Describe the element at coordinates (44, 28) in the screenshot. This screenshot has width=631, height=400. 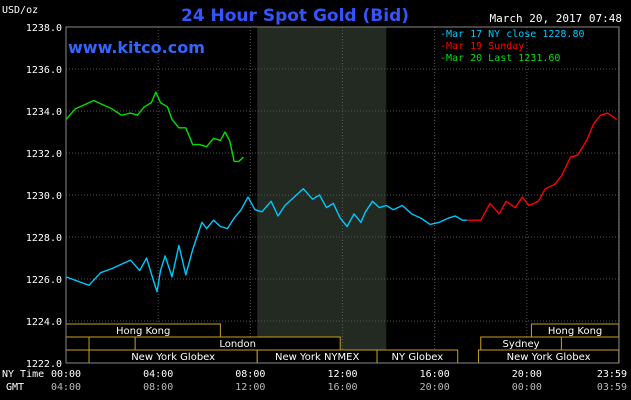
I see `y-tick-label: 1238.0` at that location.